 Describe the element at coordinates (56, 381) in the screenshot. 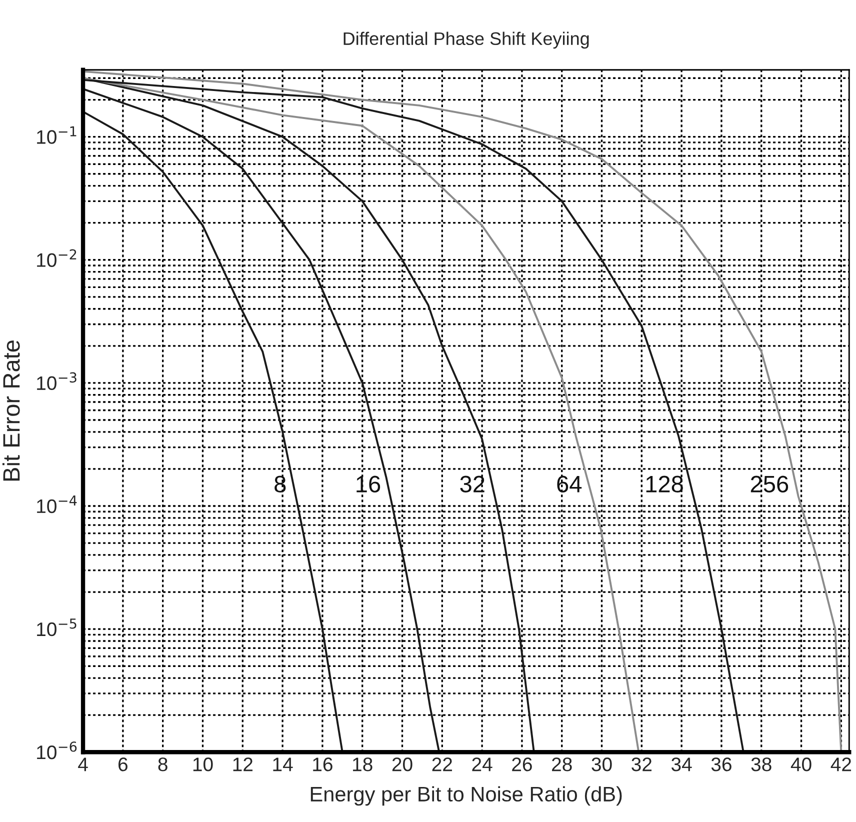

I see `y-tick-label: 10$^{−3}$` at that location.